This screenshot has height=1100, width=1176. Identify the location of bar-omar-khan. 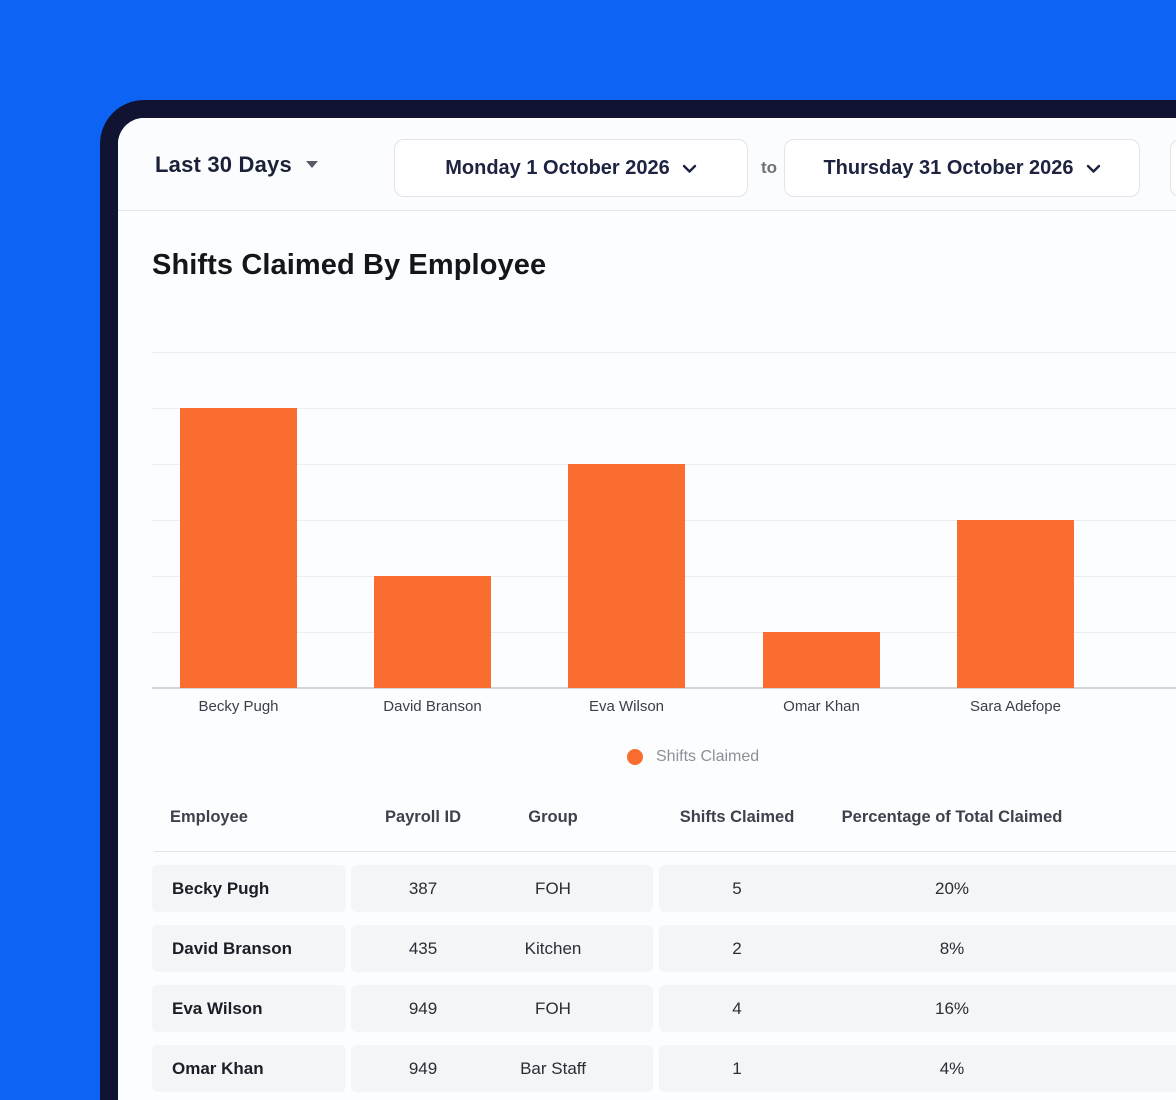
(821, 660).